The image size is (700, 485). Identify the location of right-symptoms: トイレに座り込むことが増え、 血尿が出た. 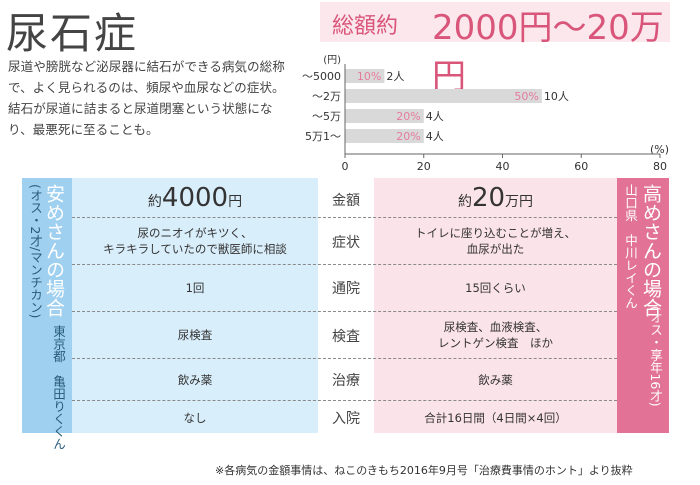
(495, 241).